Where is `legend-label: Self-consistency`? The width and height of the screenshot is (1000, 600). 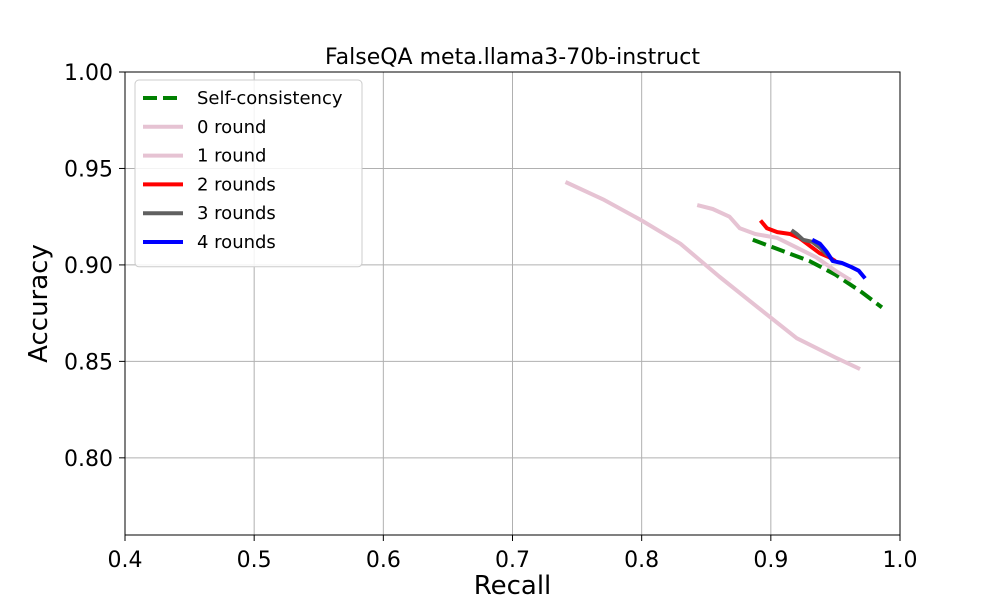
legend-label: Self-consistency is located at coordinates (270, 98).